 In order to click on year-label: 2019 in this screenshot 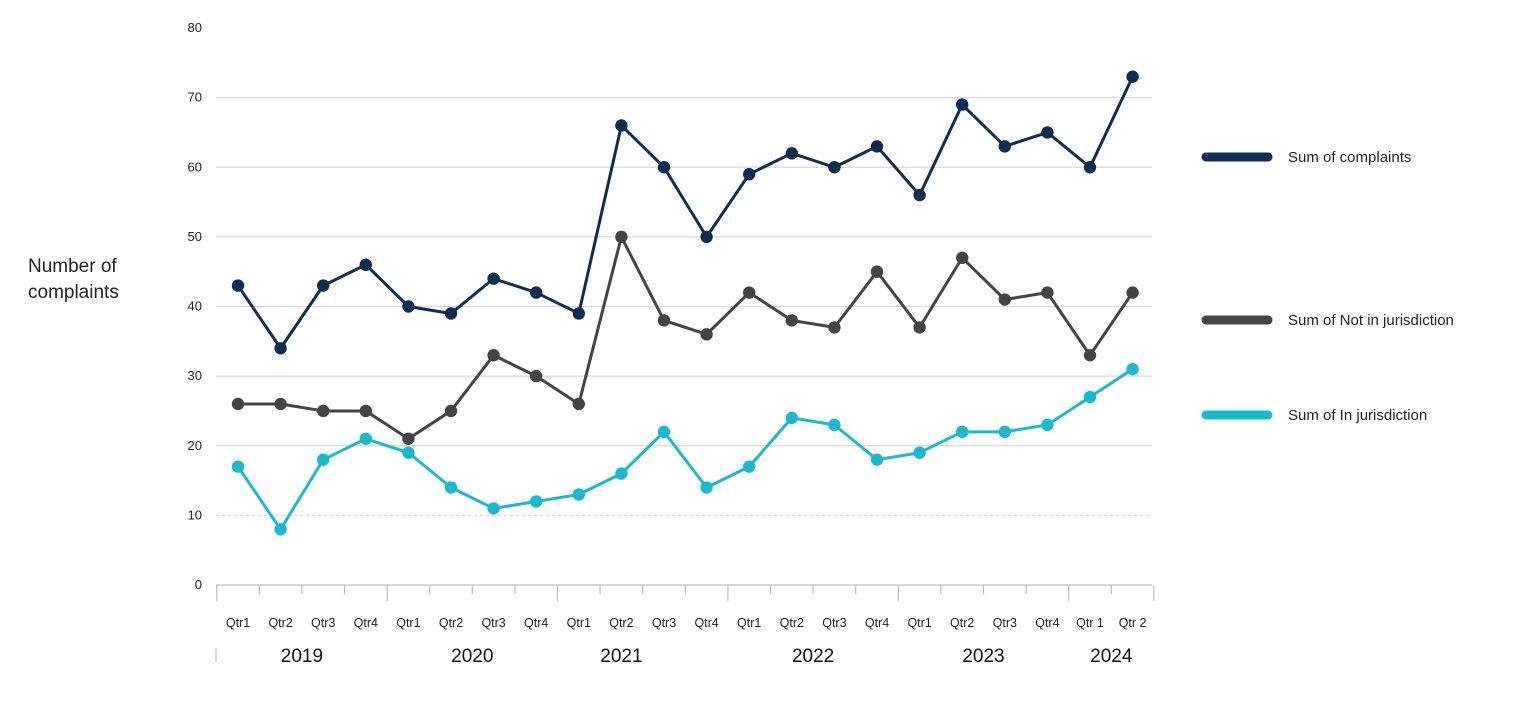, I will do `click(302, 656)`.